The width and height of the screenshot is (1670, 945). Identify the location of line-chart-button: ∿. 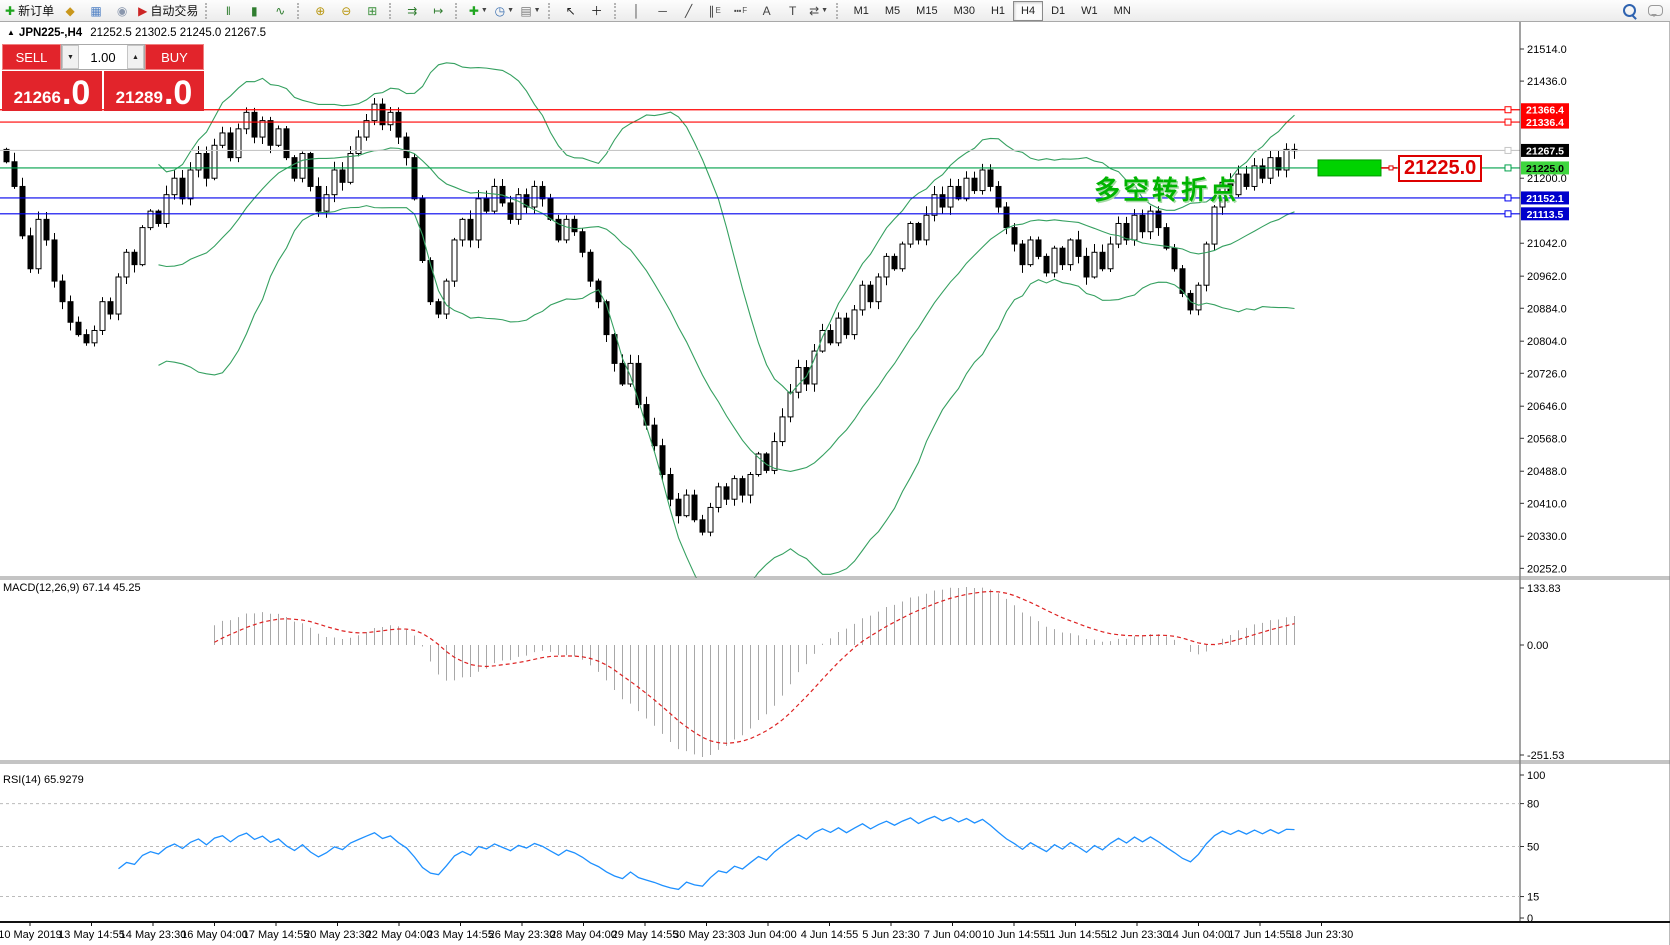
(280, 11).